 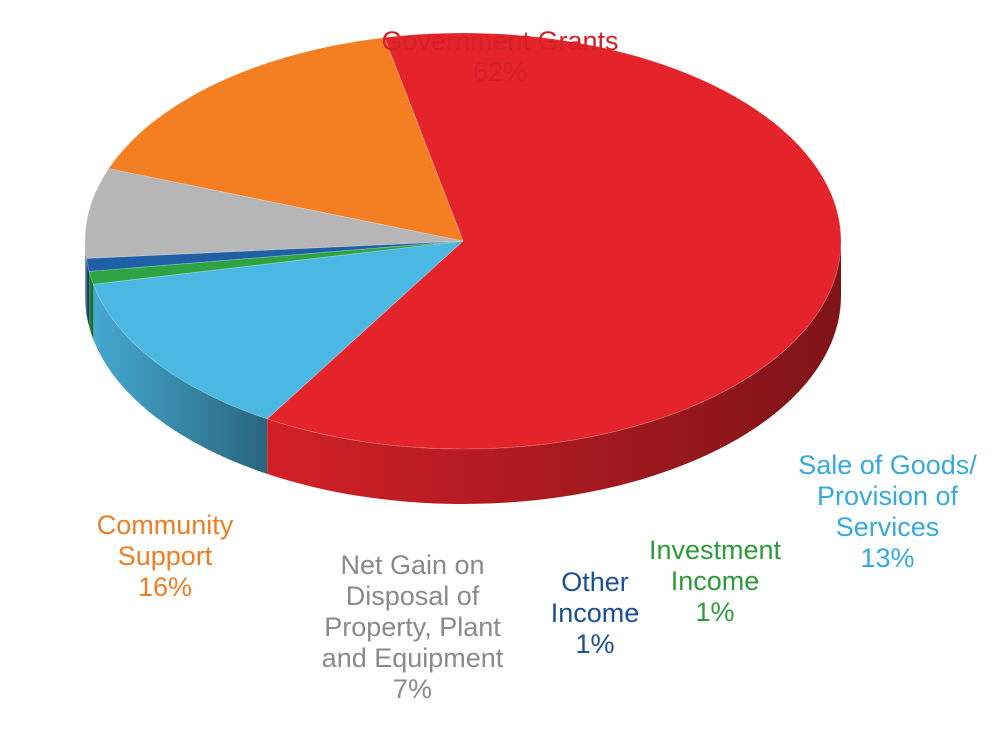 What do you see at coordinates (274, 256) in the screenshot?
I see `pie-slice-other` at bounding box center [274, 256].